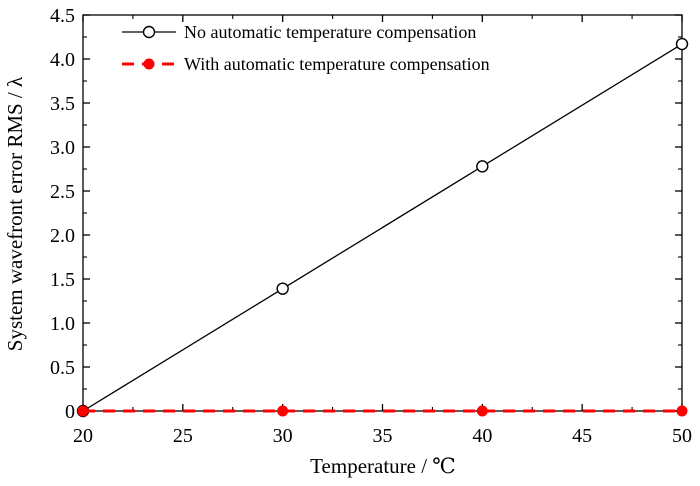 Image resolution: width=700 pixels, height=486 pixels. What do you see at coordinates (15, 213) in the screenshot?
I see `y-axis-label: System wavefront error RMS / λ` at bounding box center [15, 213].